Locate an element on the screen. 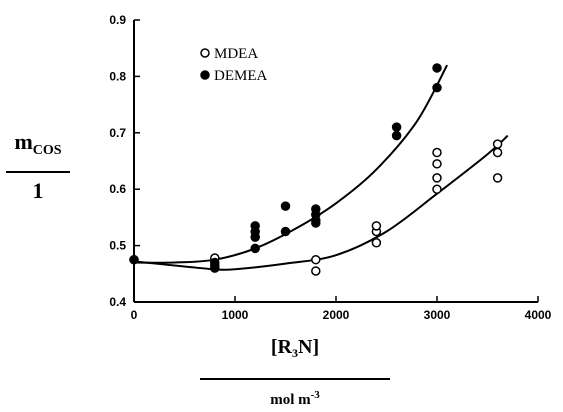  y-tick-label: 0.6 is located at coordinates (117, 189).